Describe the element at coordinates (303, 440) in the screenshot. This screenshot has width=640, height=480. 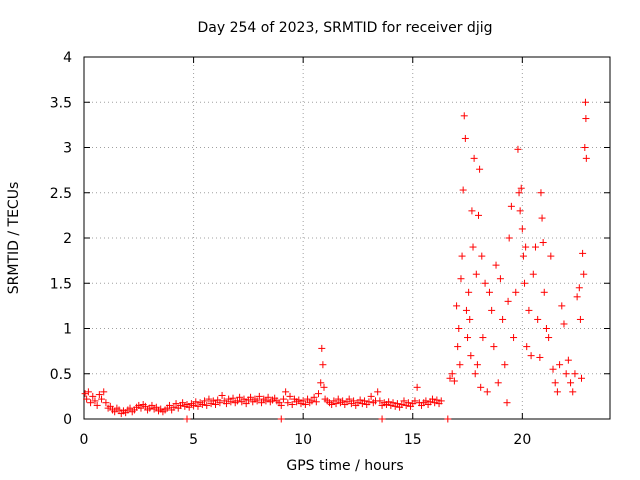
I see `x-tick-label: 10` at that location.